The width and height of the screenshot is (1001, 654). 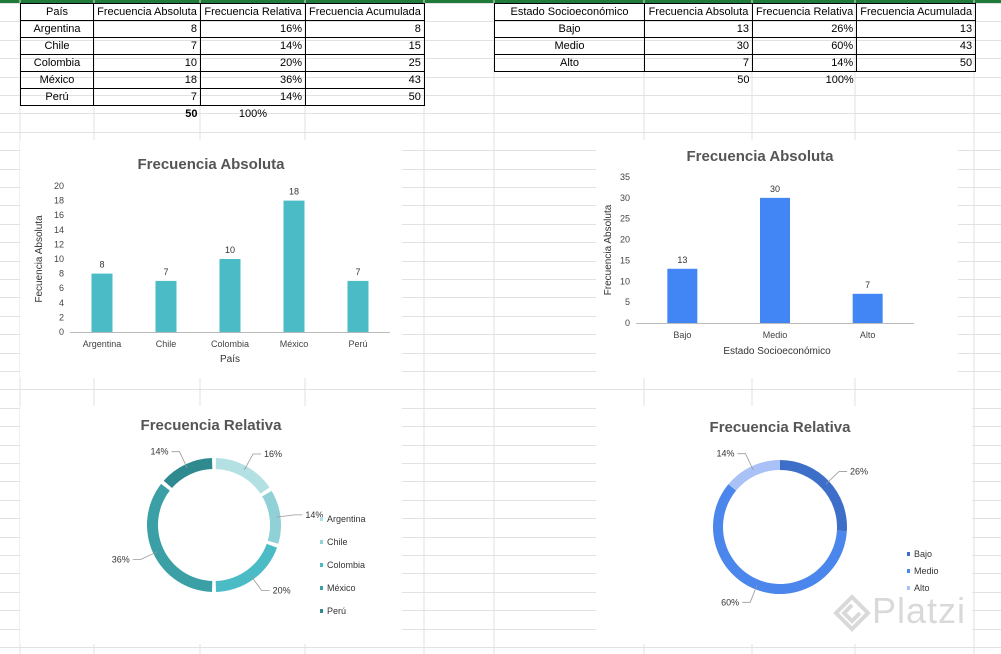 I want to click on header-cell: País, so click(x=57, y=12).